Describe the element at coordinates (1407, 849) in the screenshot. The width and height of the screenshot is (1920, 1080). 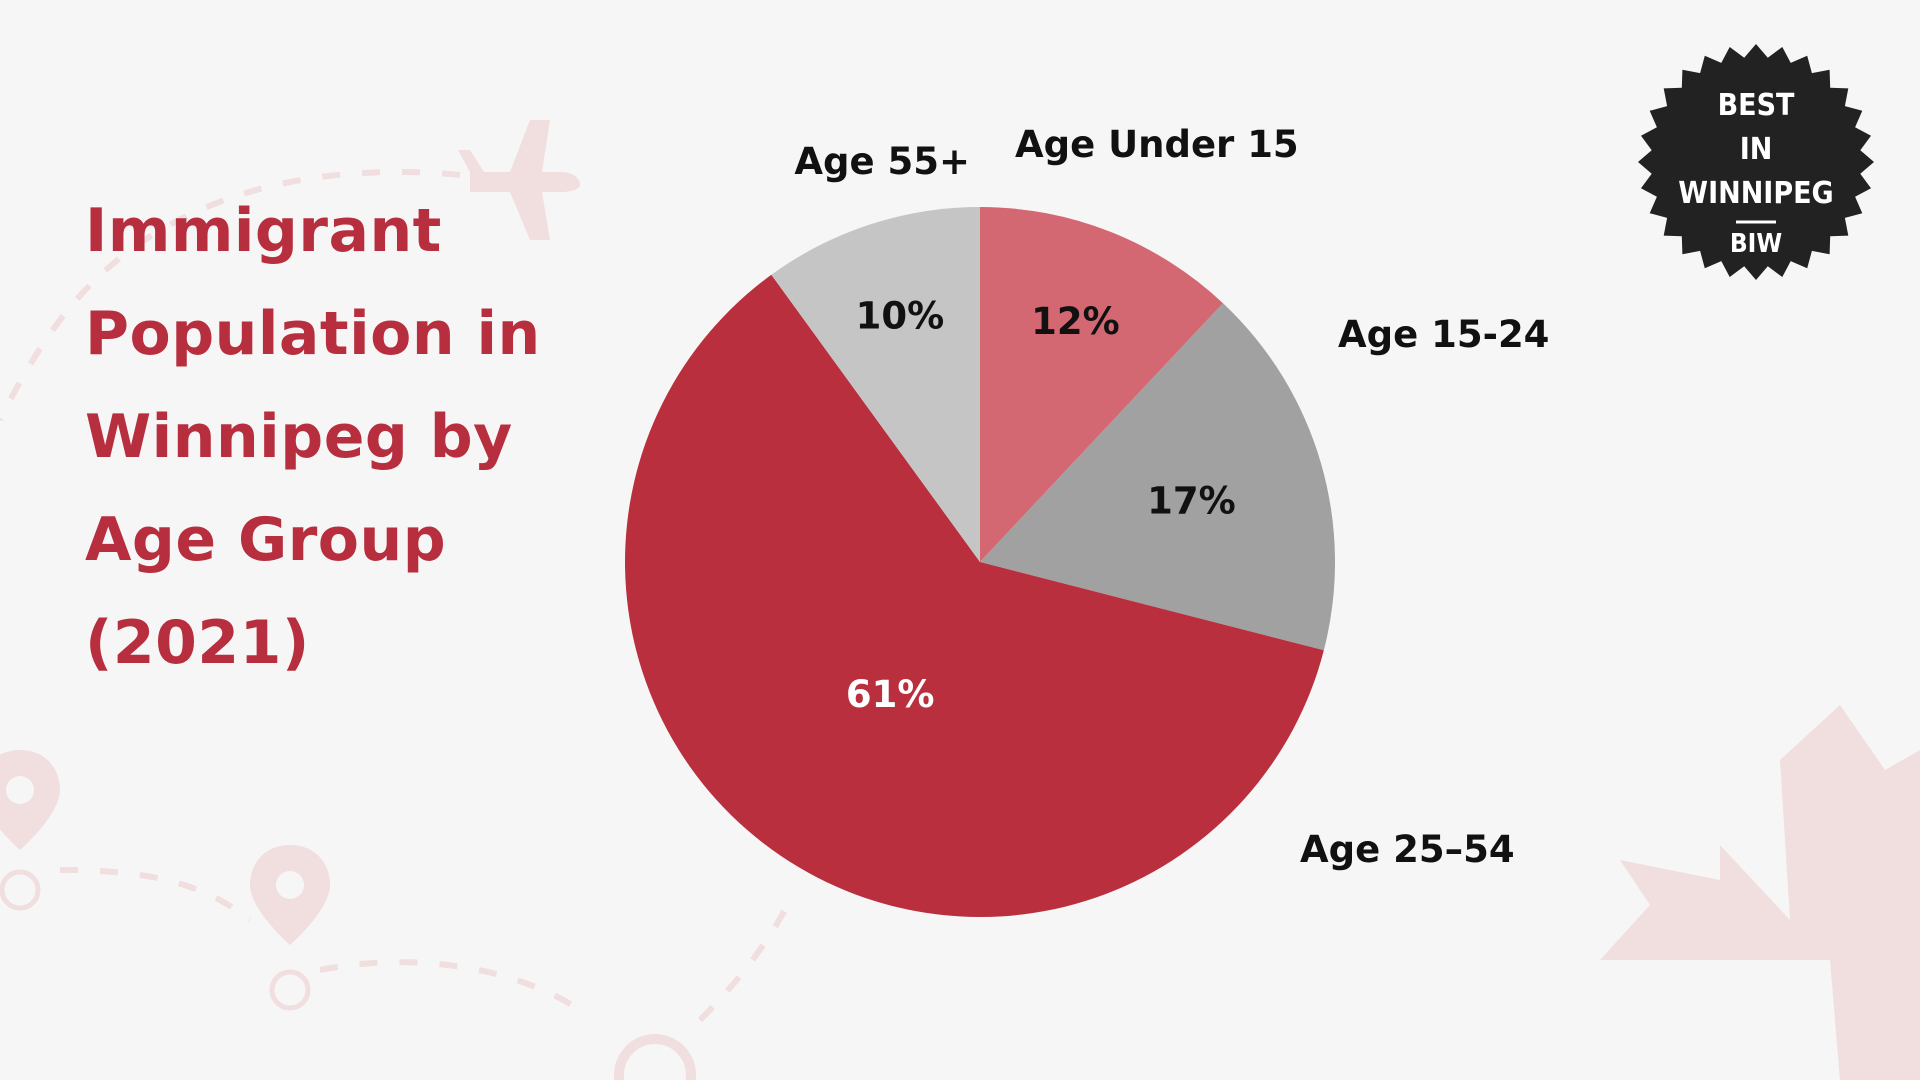
I see `slice-category-label: Age 25–54` at that location.